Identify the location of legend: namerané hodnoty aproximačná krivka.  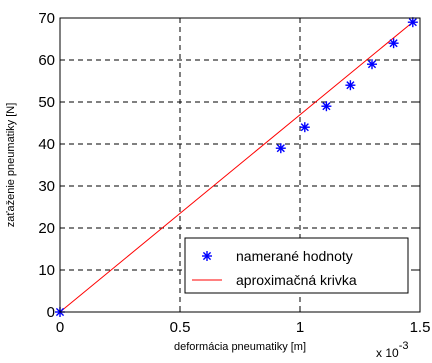
(296, 265).